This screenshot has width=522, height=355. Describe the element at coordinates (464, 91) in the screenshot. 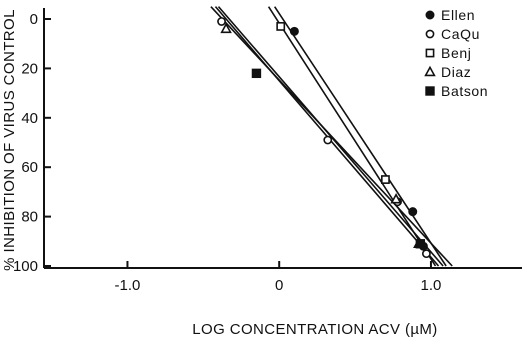

I see `legend-label-batson: Batson` at that location.